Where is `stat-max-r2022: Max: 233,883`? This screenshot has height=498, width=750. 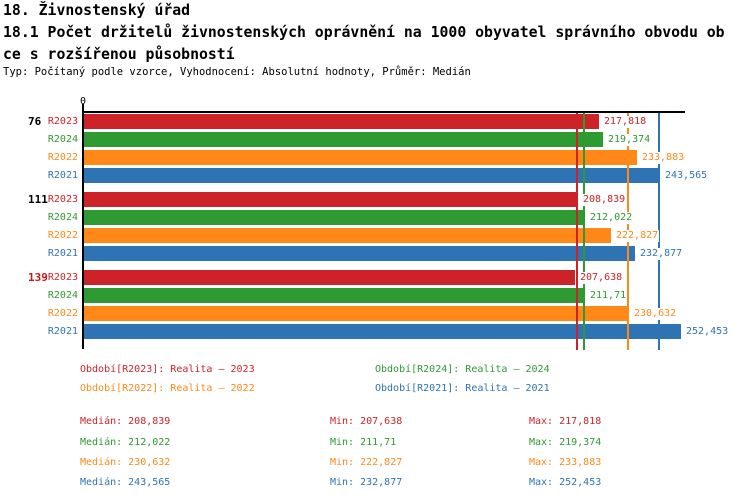 stat-max-r2022: Max: 233,883 is located at coordinates (565, 462).